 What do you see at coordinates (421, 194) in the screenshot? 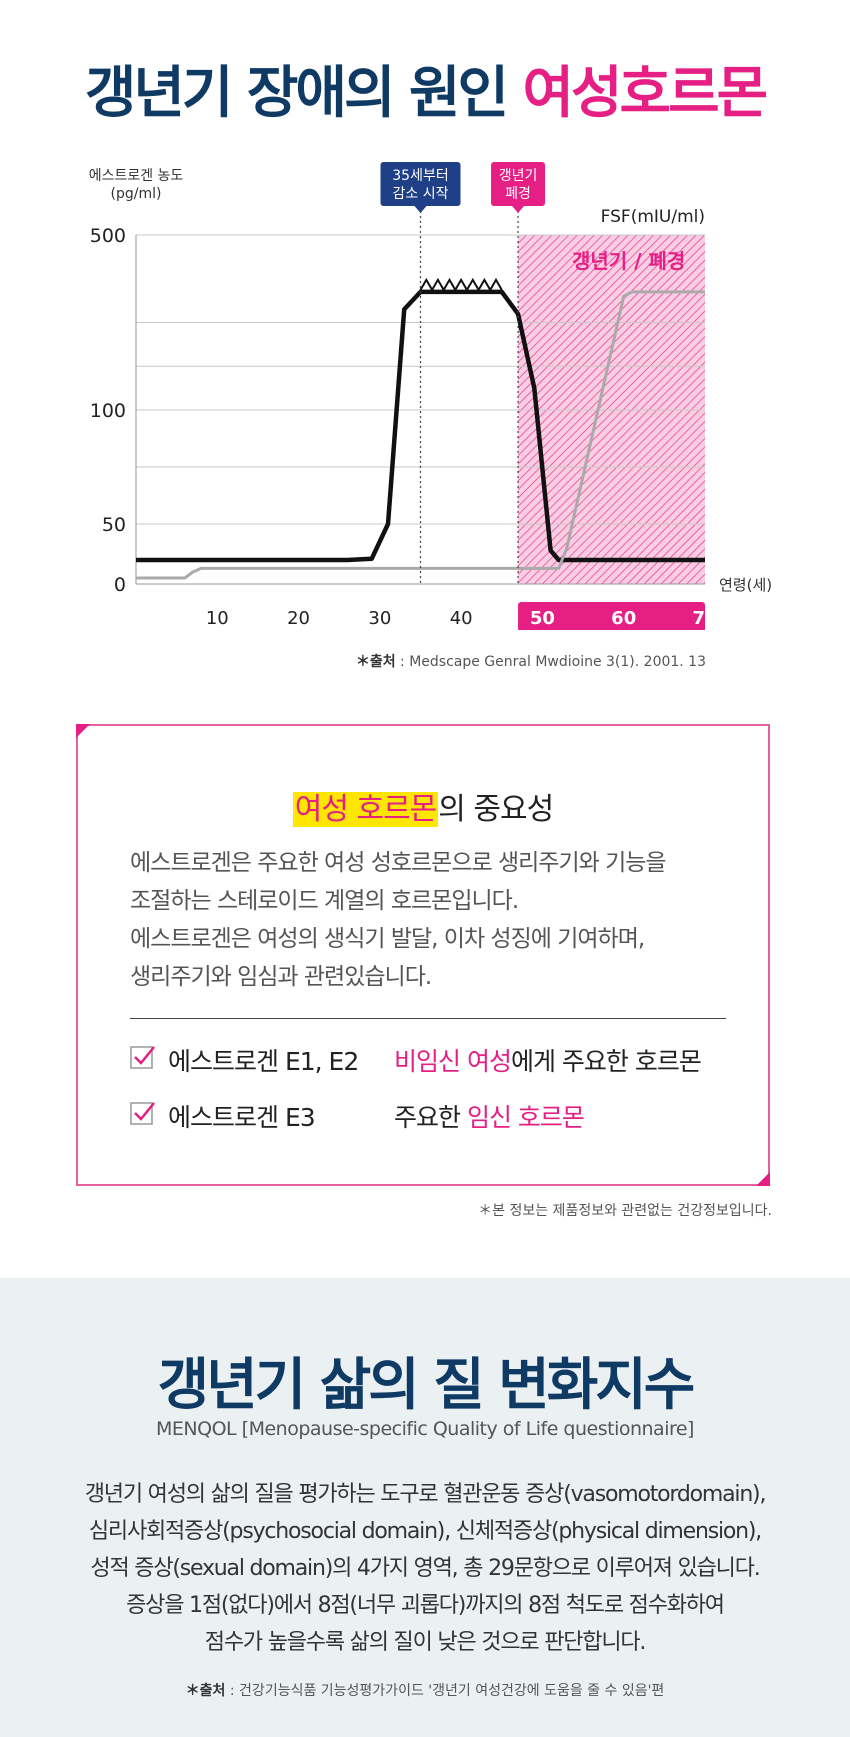
I see `marker-label: 감소 시작` at bounding box center [421, 194].